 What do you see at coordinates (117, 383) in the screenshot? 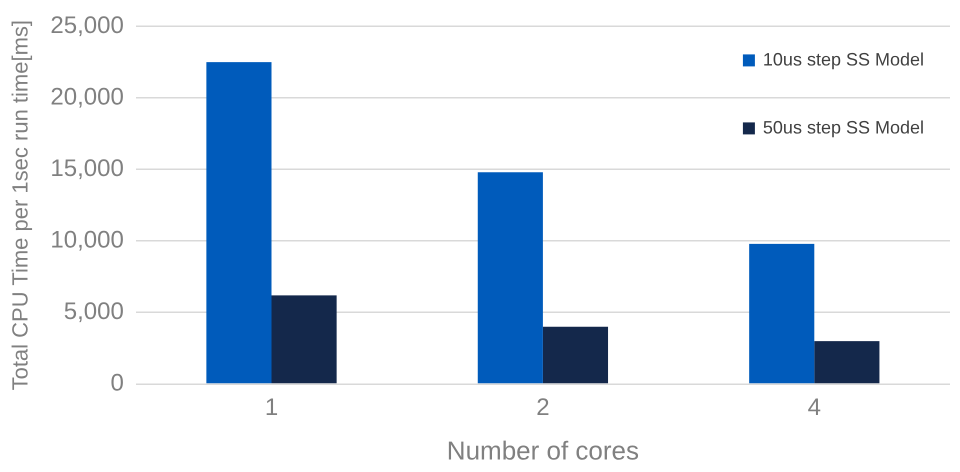
I see `y-tick-label: 0` at bounding box center [117, 383].